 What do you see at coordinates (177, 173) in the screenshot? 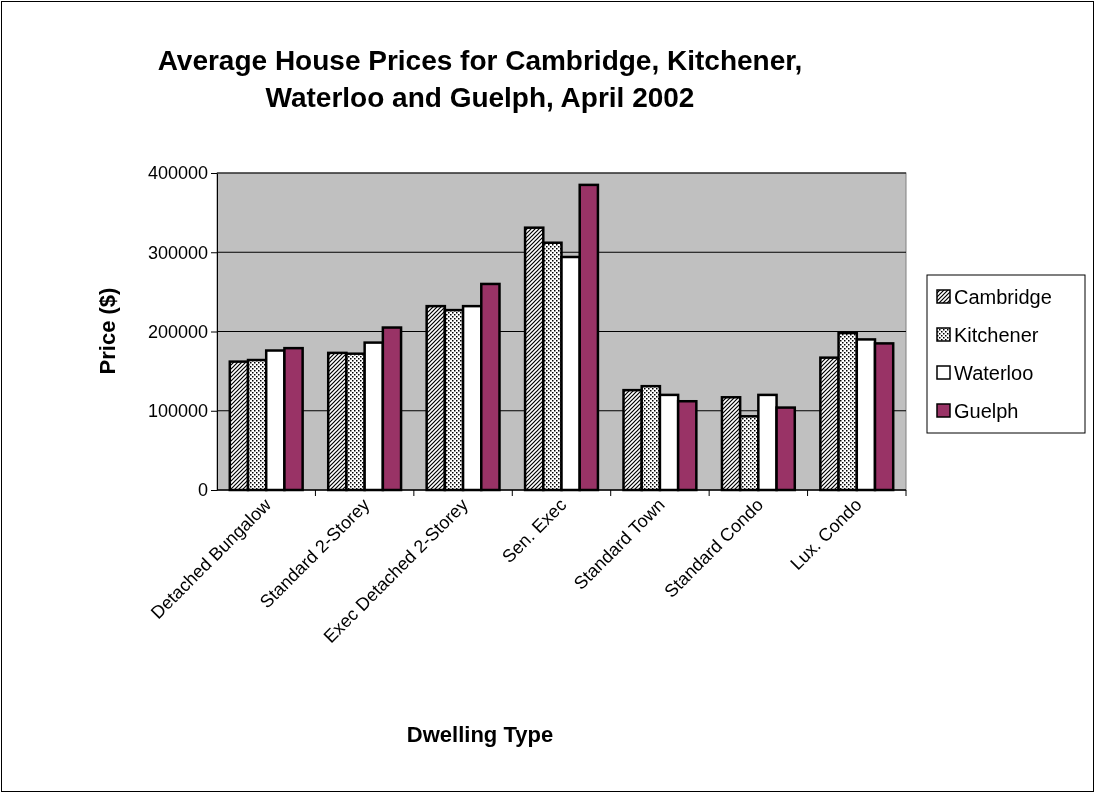
I see `y-tick-label: 400000` at bounding box center [177, 173].